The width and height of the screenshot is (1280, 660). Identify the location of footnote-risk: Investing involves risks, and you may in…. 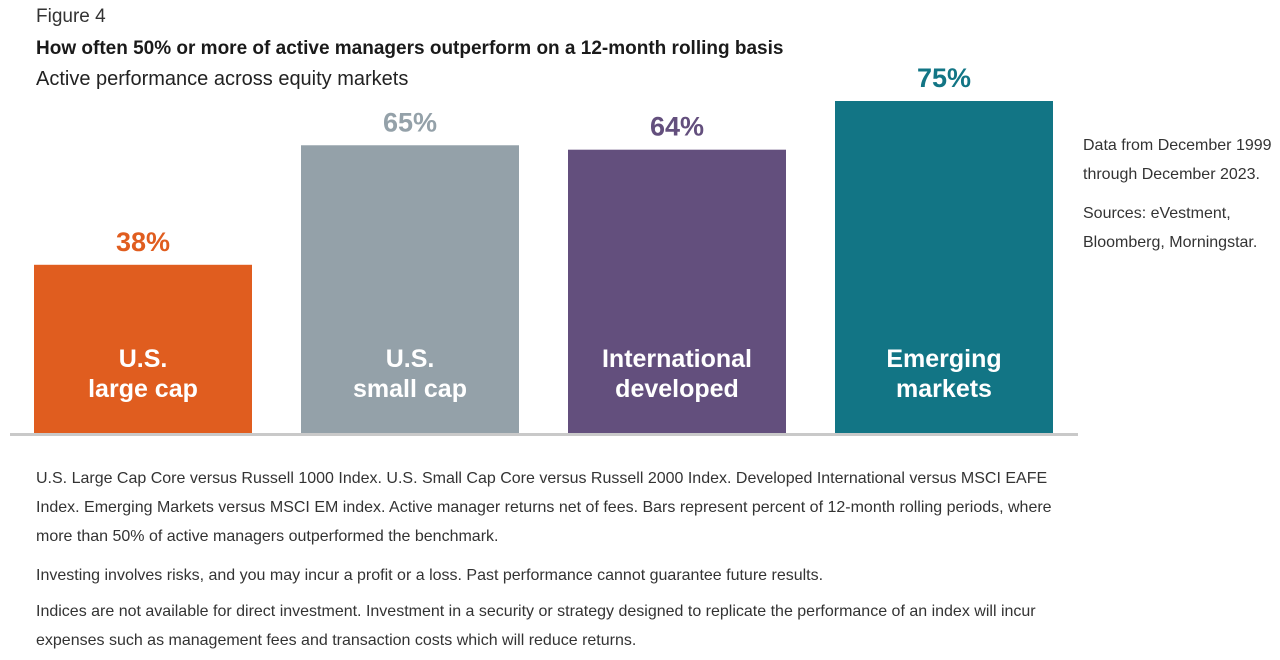
(430, 575).